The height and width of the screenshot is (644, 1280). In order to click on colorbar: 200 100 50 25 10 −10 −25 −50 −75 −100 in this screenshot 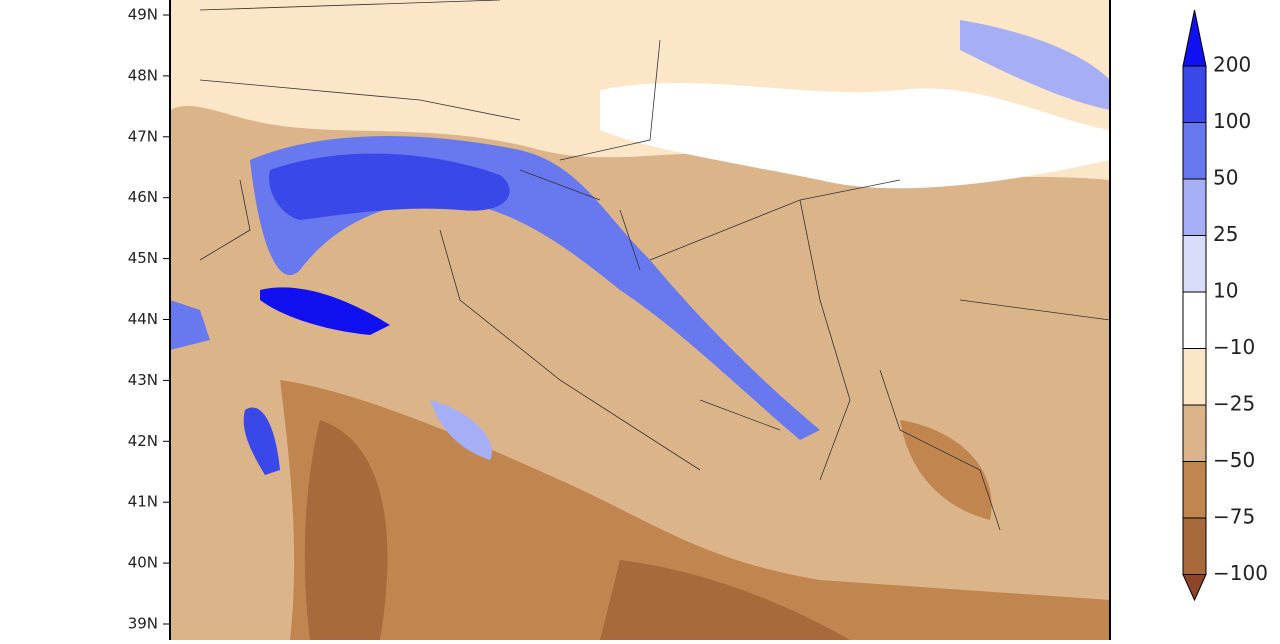, I will do `click(1225, 305)`.